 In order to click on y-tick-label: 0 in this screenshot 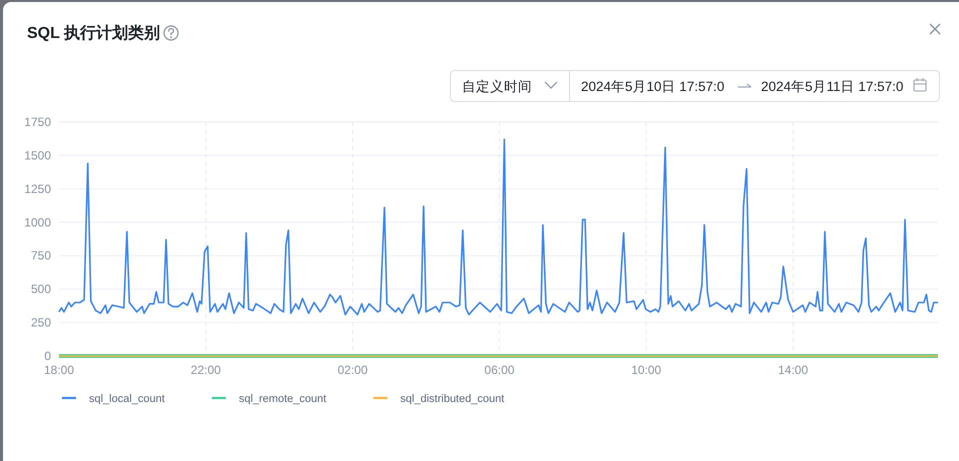, I will do `click(48, 356)`.